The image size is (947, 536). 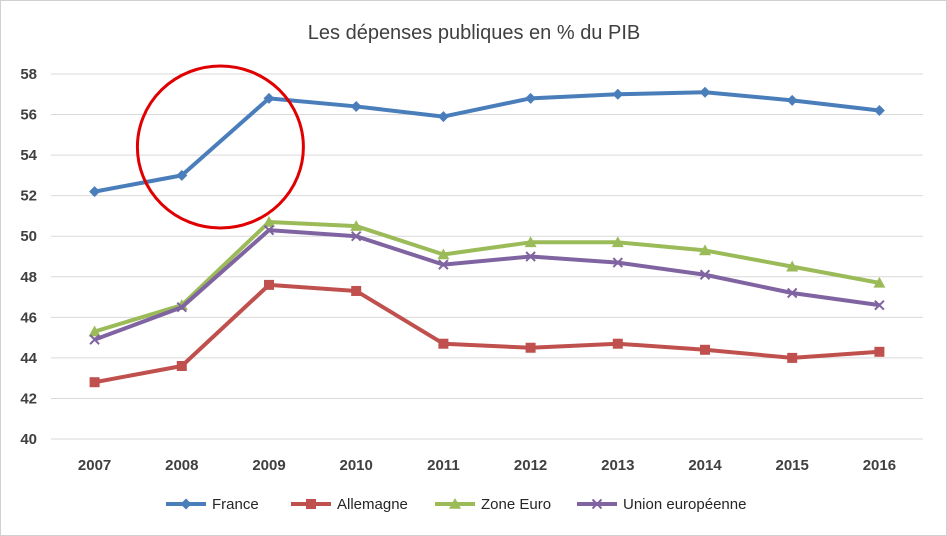 What do you see at coordinates (28, 155) in the screenshot?
I see `y-tick-label: 54` at bounding box center [28, 155].